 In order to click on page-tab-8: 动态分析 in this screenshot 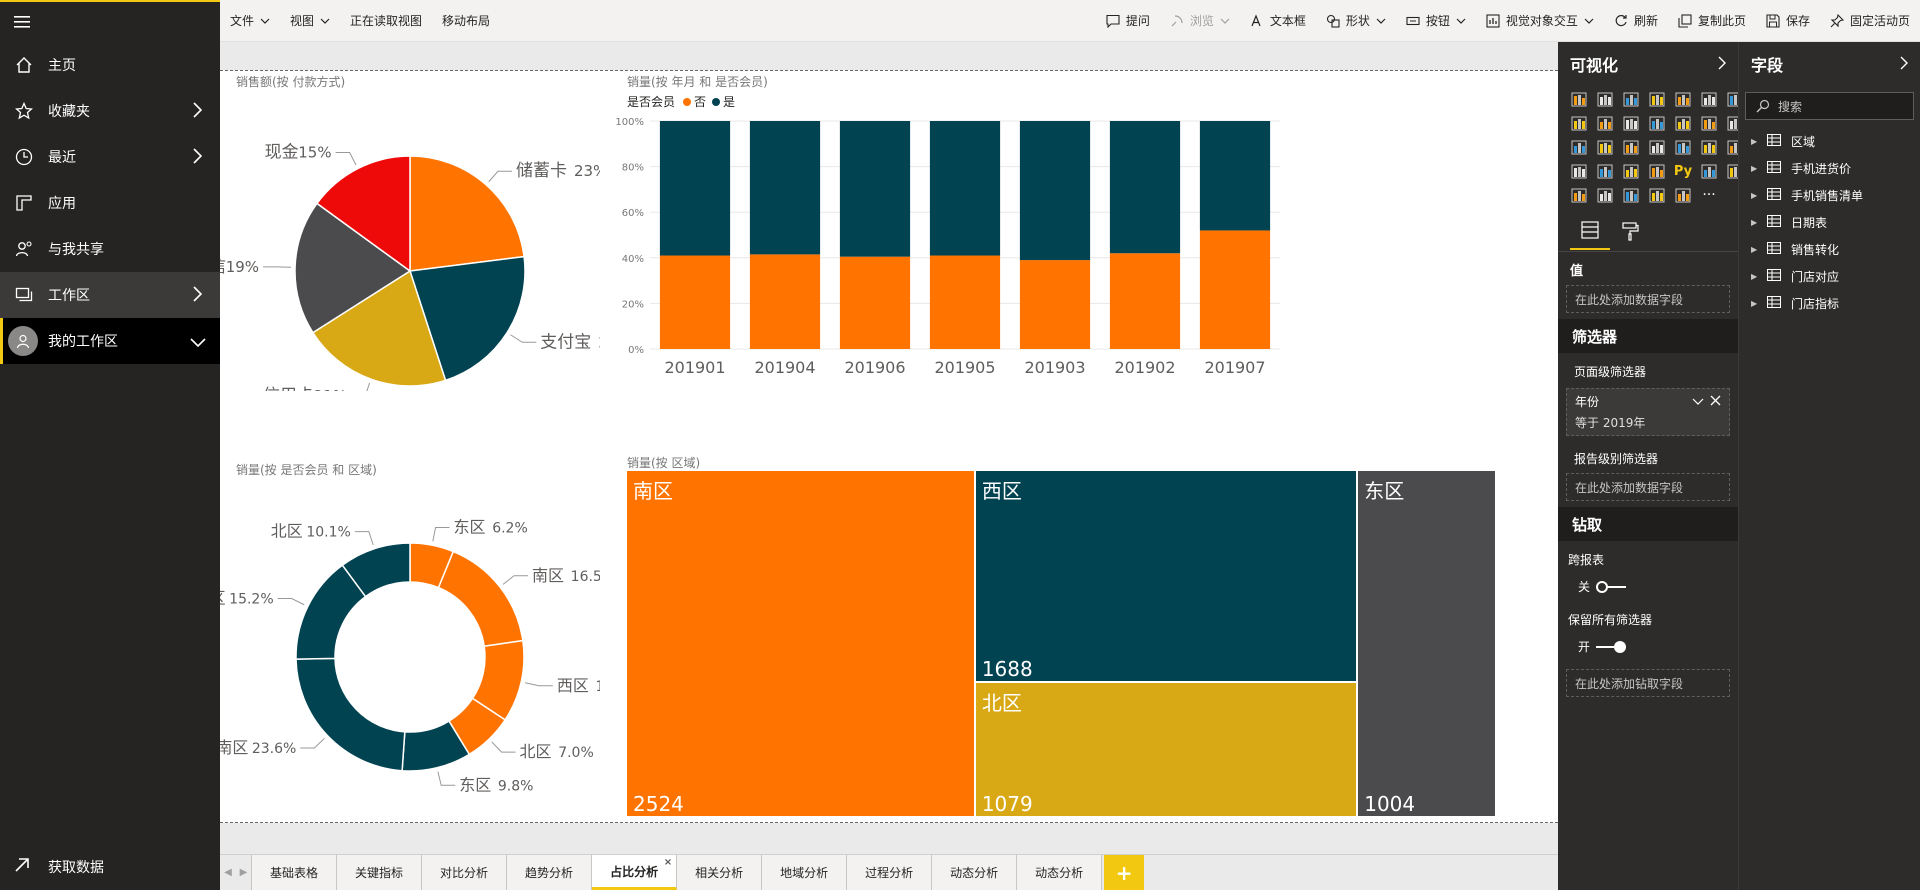, I will do `click(975, 872)`.